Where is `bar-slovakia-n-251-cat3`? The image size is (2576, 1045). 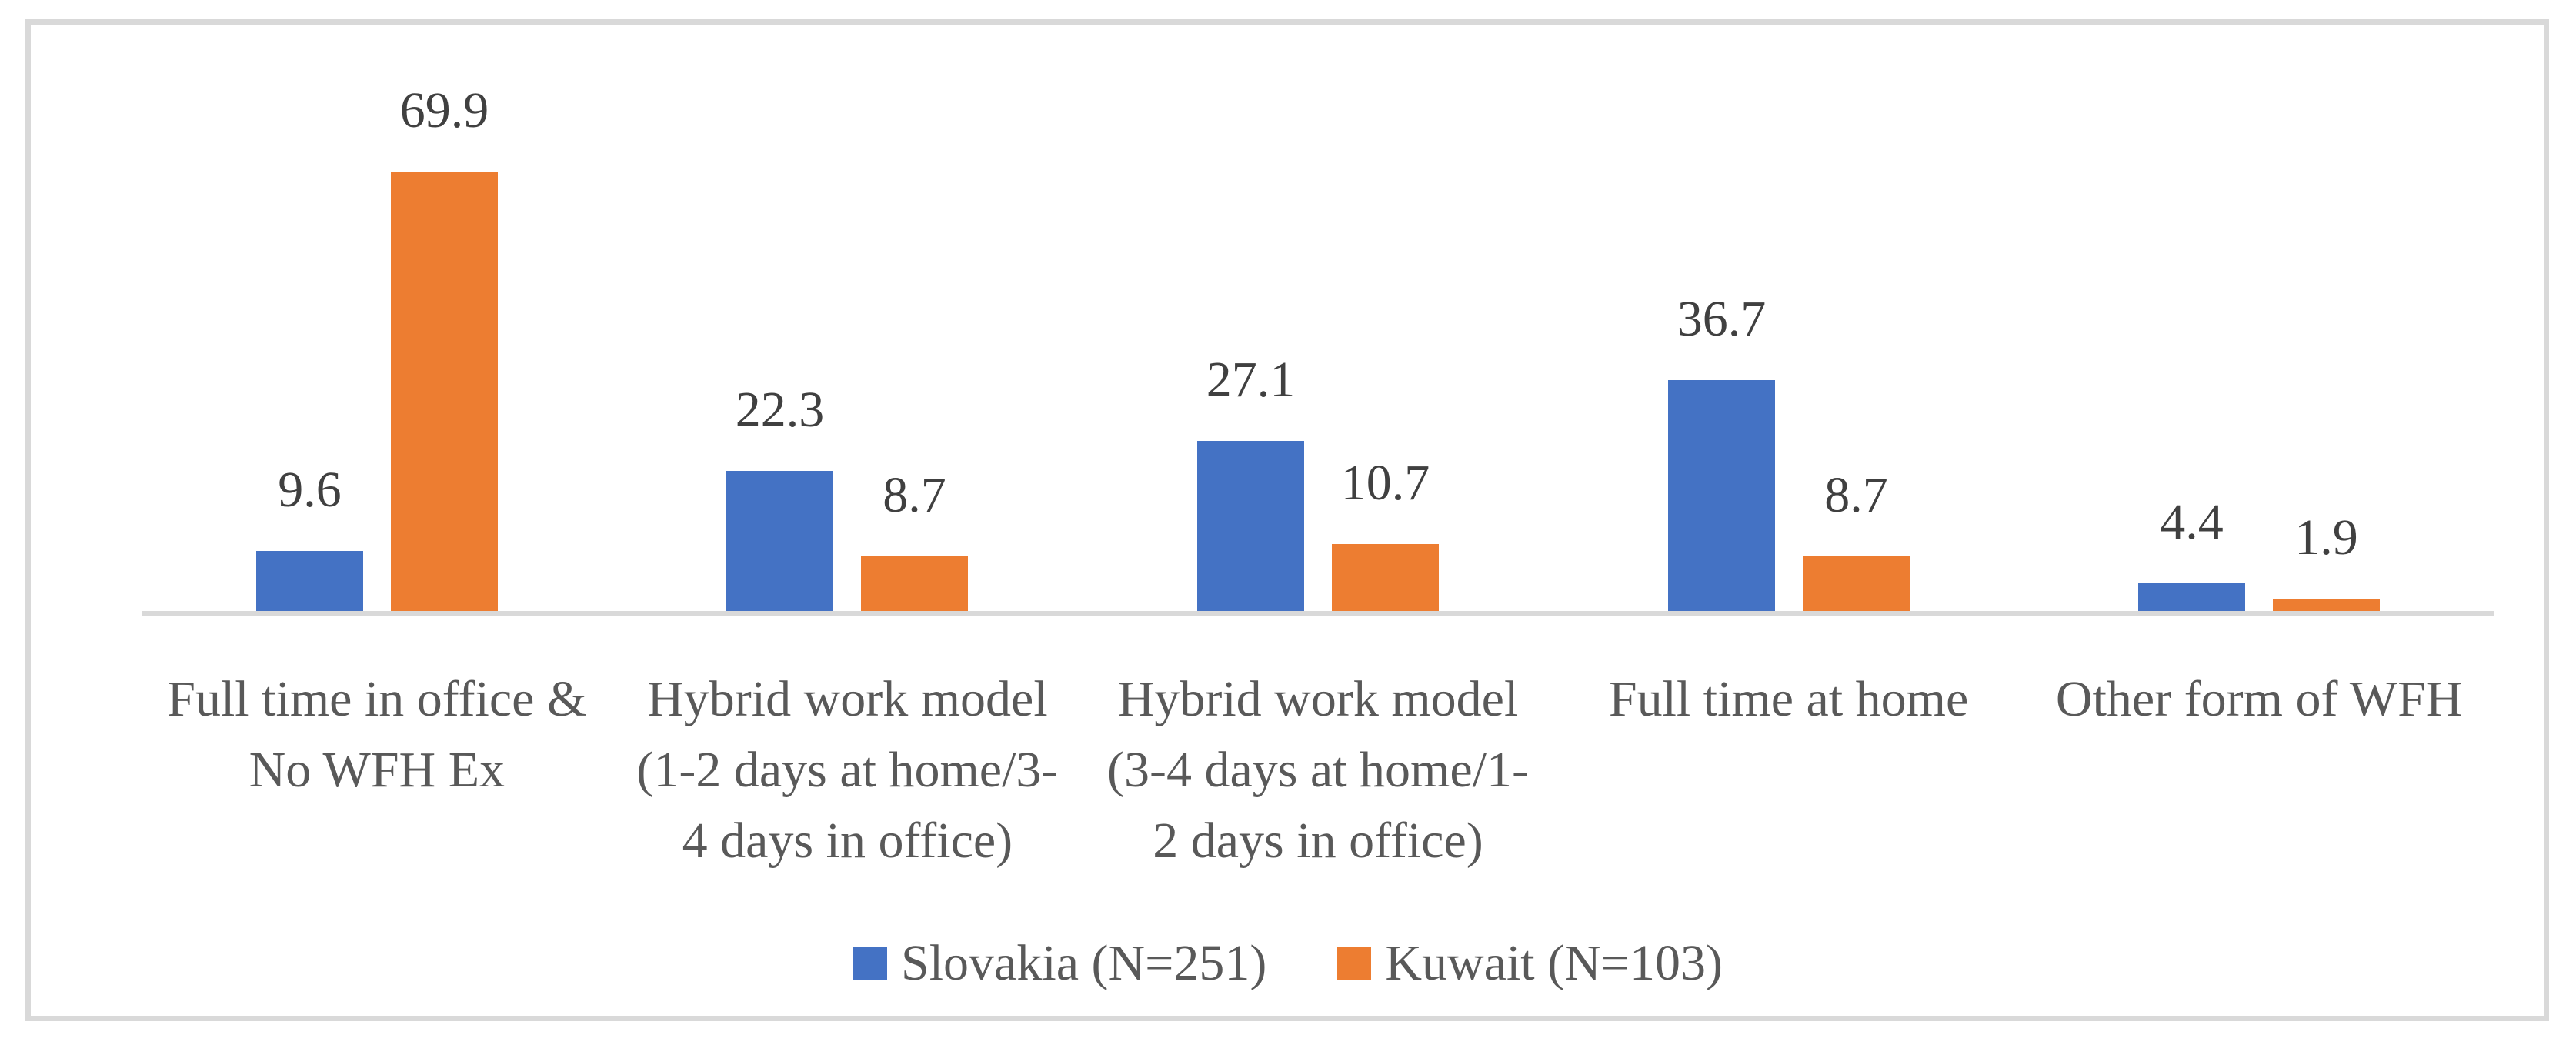 bar-slovakia-n-251-cat3 is located at coordinates (1722, 495).